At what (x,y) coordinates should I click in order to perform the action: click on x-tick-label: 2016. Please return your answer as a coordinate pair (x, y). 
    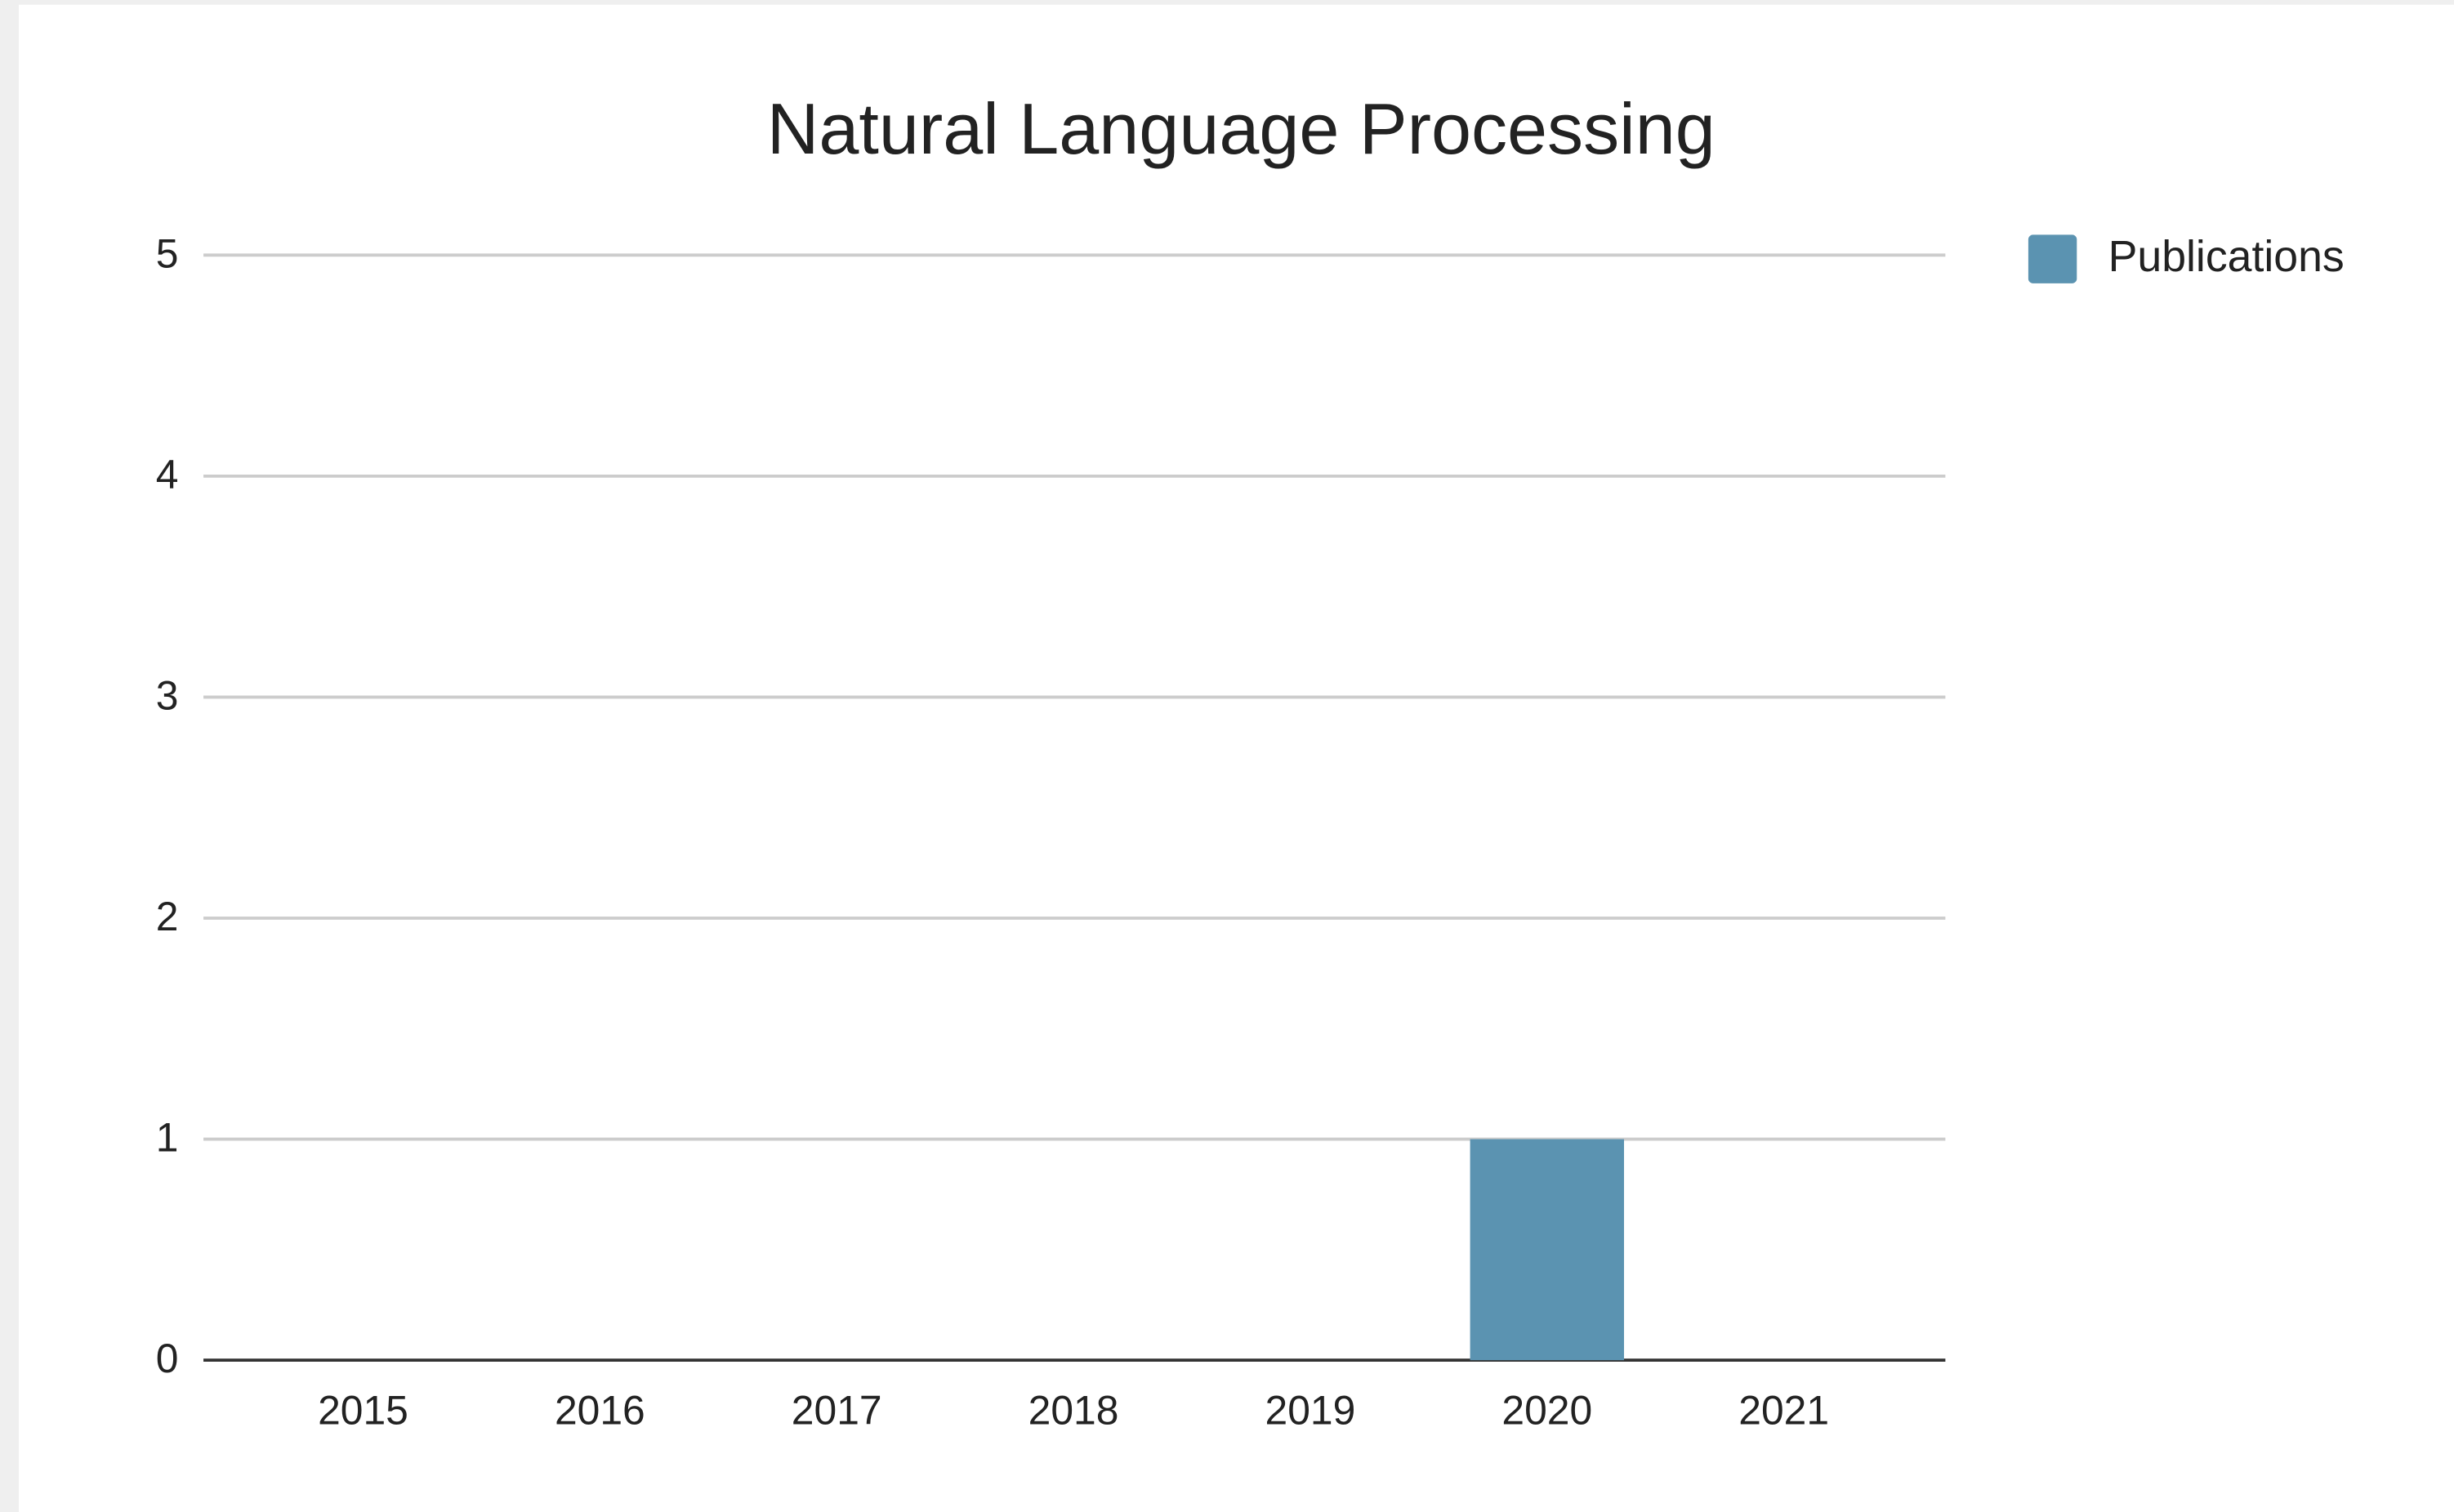
    Looking at the image, I should click on (600, 1410).